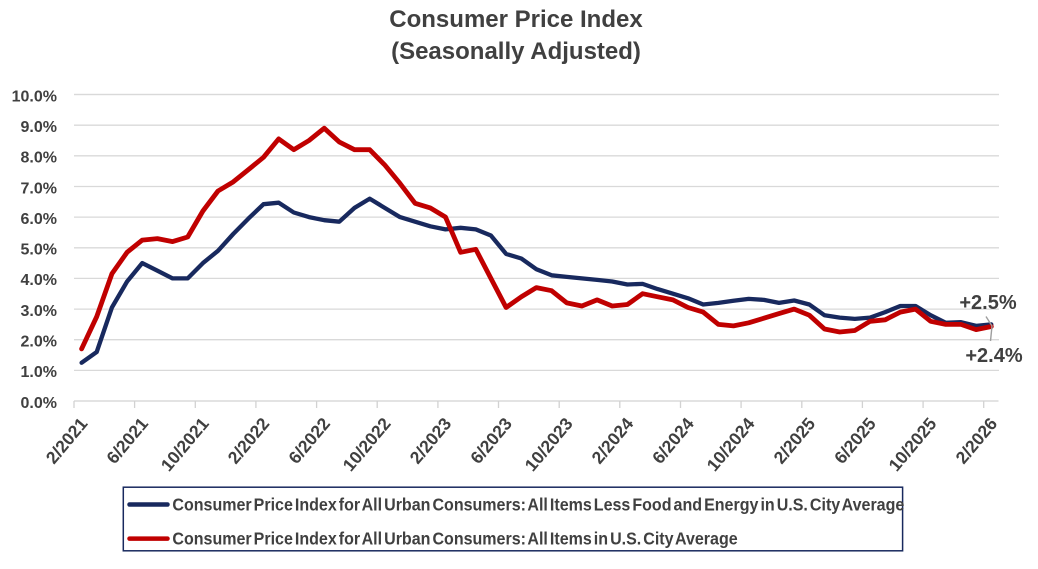 The image size is (1038, 569). What do you see at coordinates (39, 280) in the screenshot?
I see `svg-text: 4.0%` at bounding box center [39, 280].